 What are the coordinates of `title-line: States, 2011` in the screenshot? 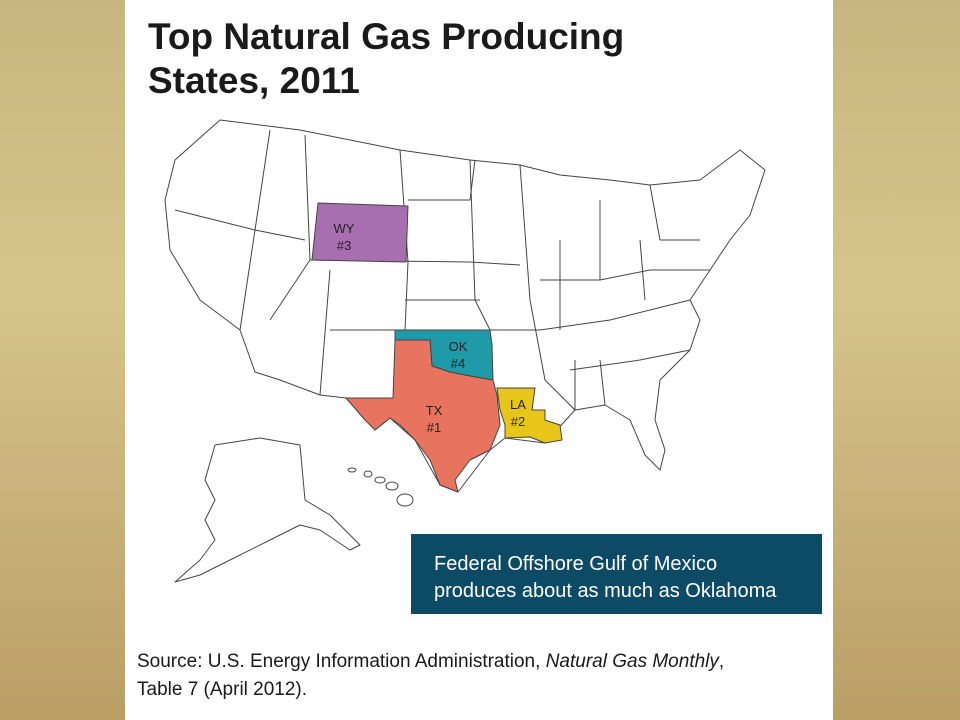 It's located at (254, 80).